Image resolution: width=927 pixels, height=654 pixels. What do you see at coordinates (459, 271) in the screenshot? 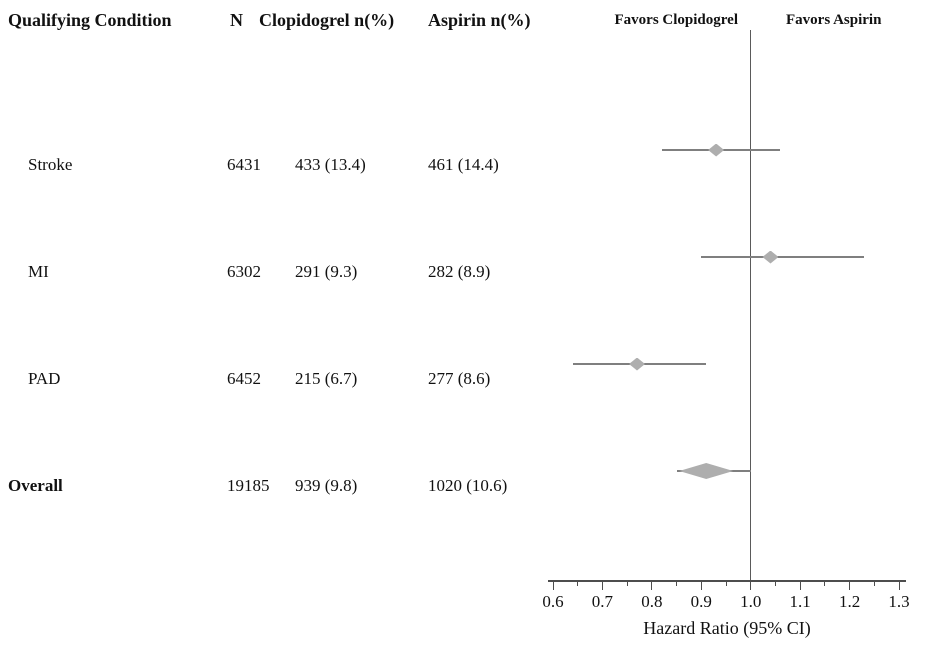
I see `row-aspirin: 282 (8.9)` at bounding box center [459, 271].